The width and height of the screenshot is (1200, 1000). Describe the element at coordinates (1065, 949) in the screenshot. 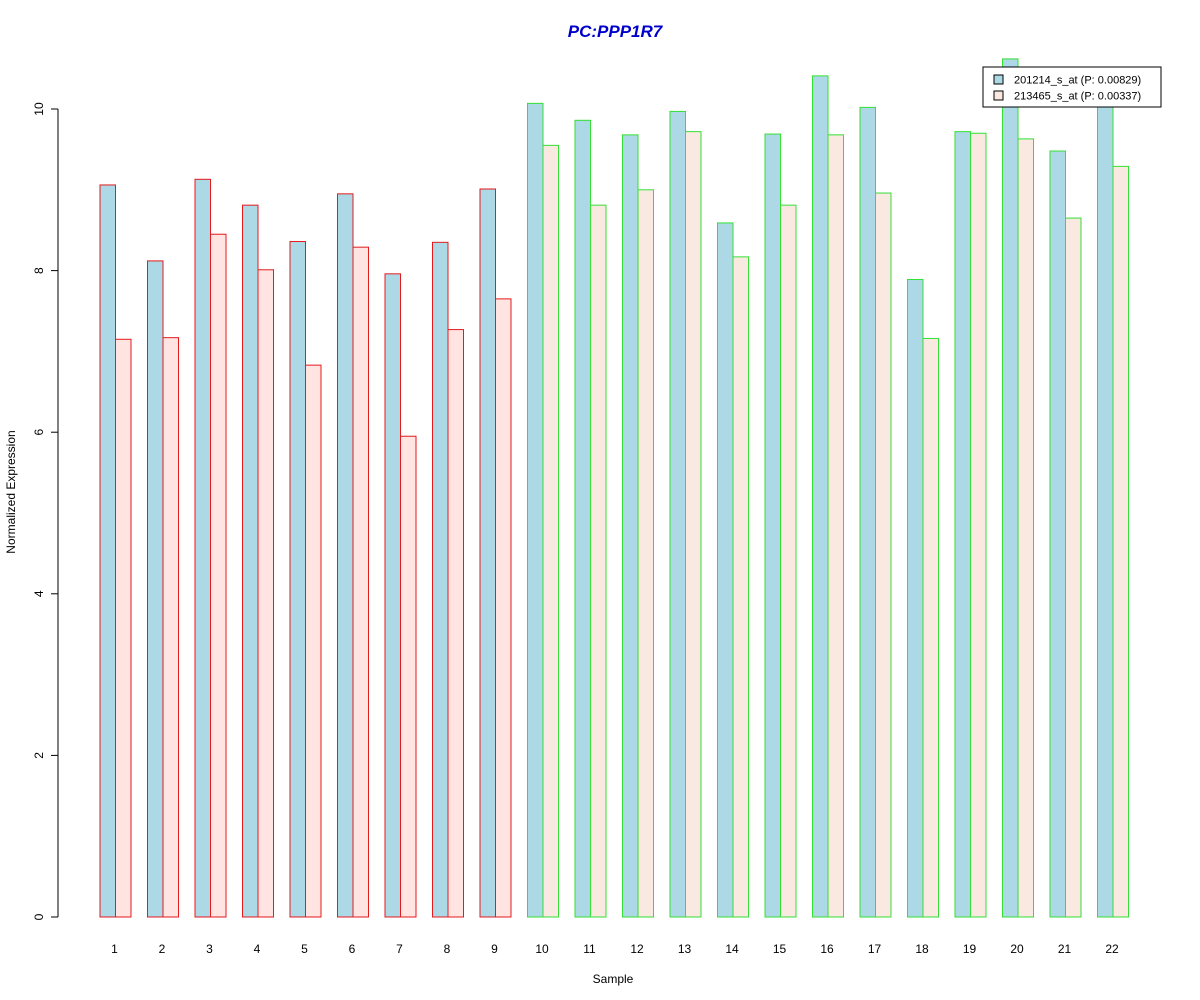

I see `x-tick-label-21: 21` at that location.